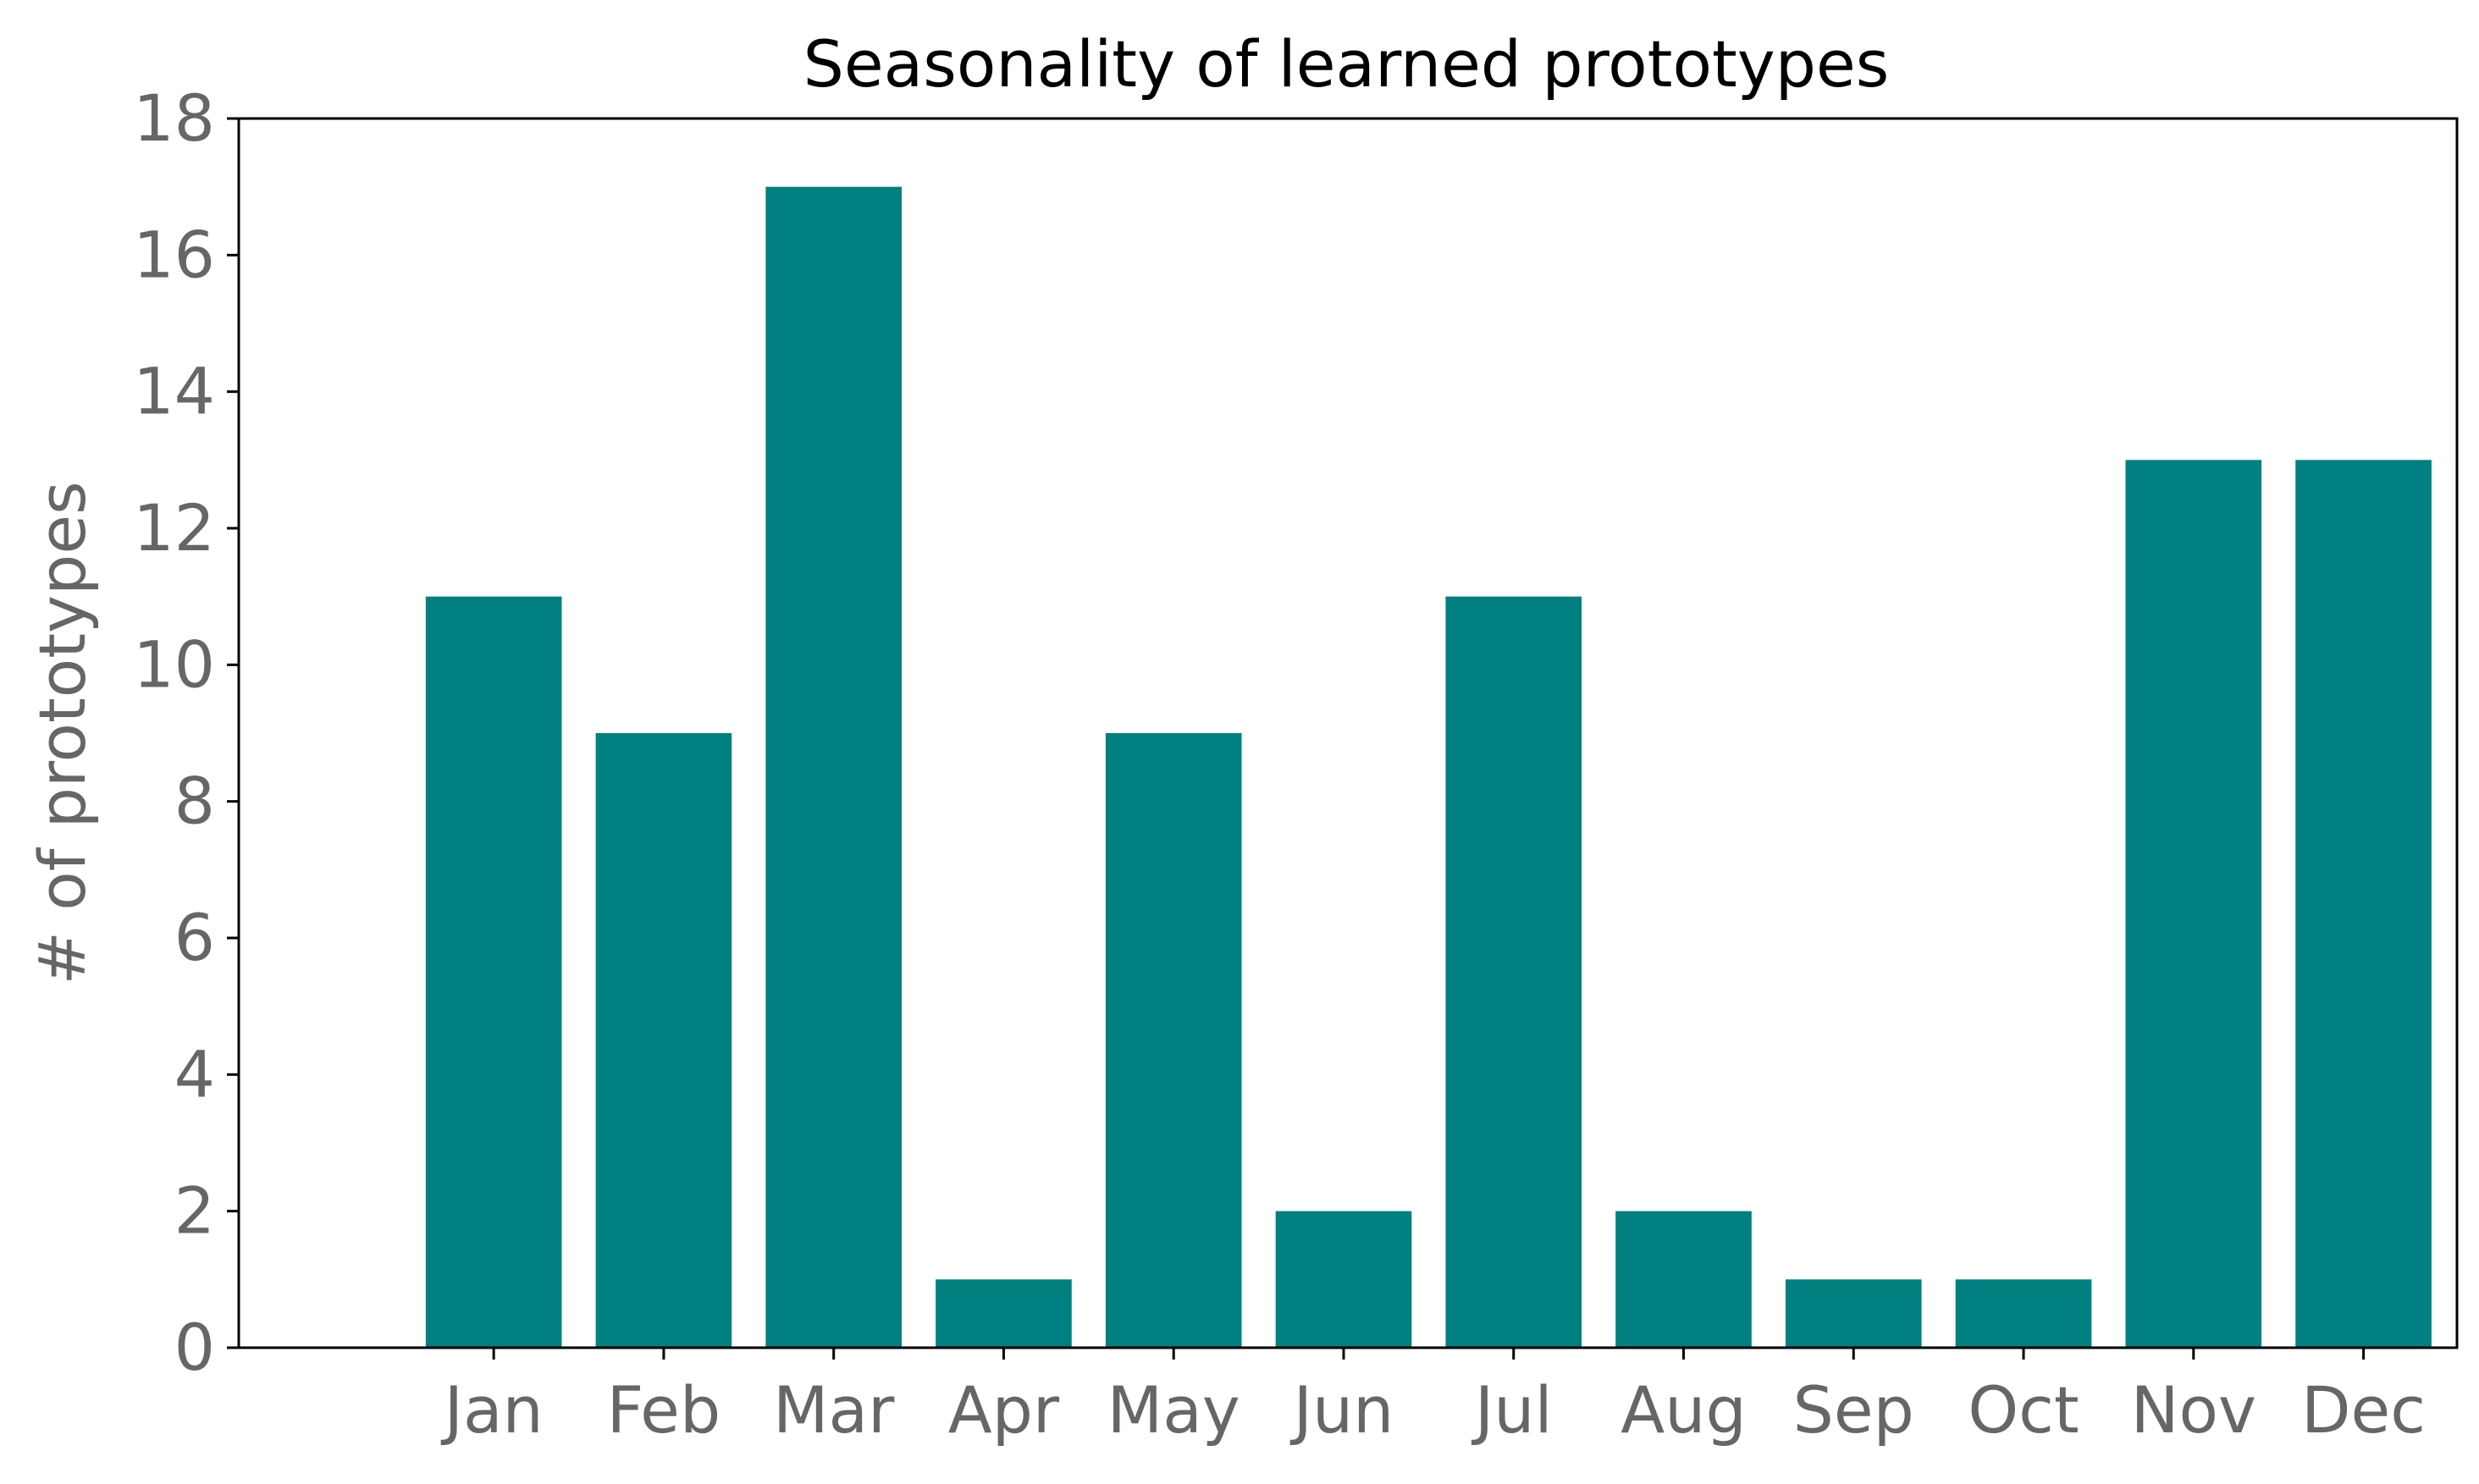  What do you see at coordinates (2023, 1313) in the screenshot?
I see `bar-oct` at bounding box center [2023, 1313].